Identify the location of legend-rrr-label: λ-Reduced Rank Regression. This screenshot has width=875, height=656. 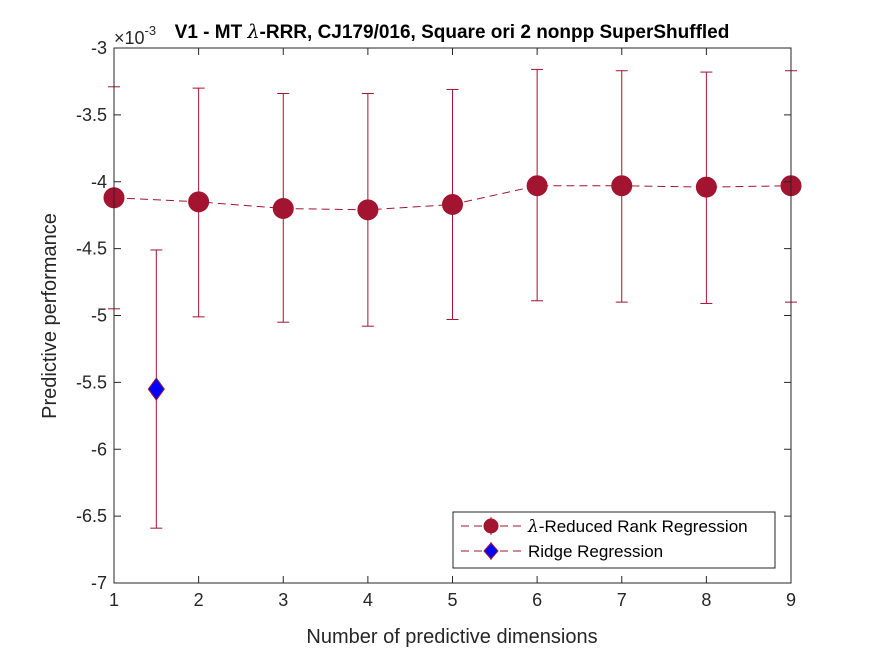
(637, 527).